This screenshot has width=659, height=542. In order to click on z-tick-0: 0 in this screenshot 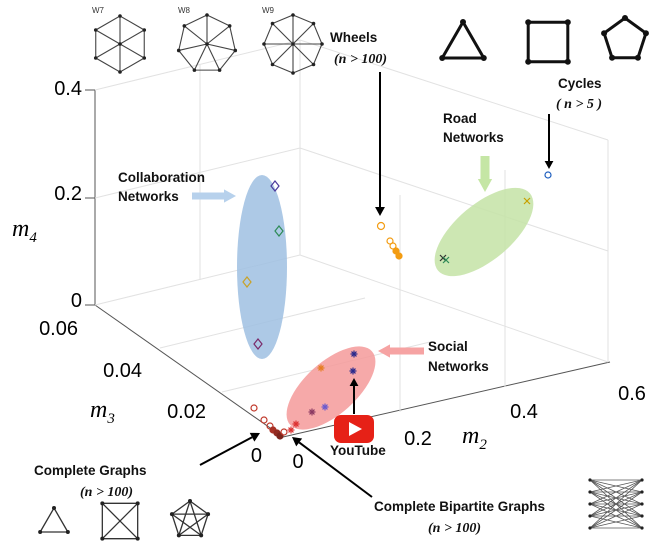, I will do `click(76, 301)`.